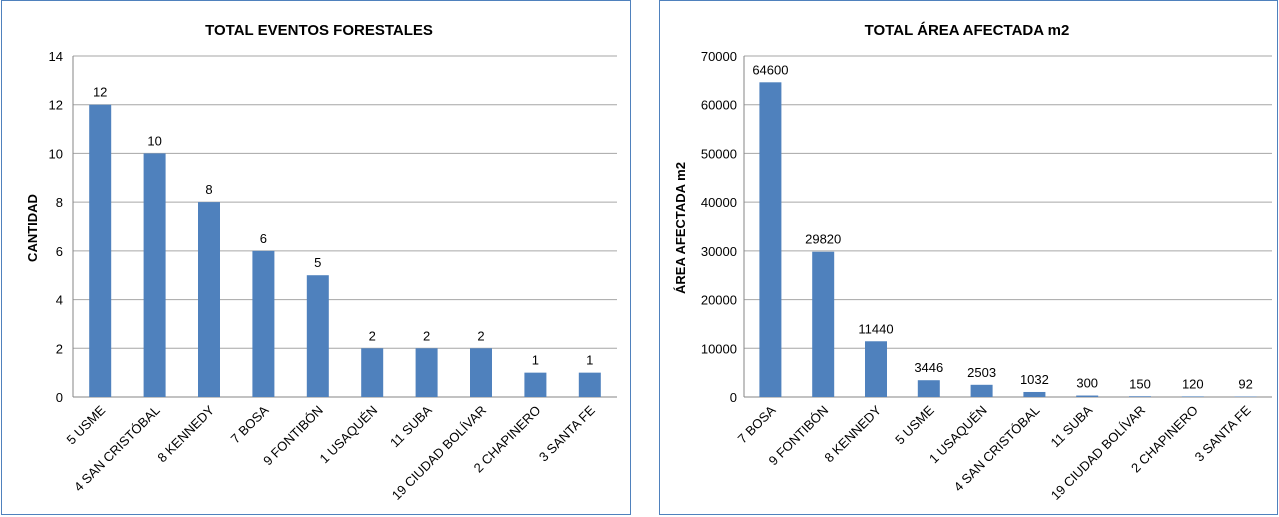  What do you see at coordinates (263, 238) in the screenshot?
I see `data-label: 6` at bounding box center [263, 238].